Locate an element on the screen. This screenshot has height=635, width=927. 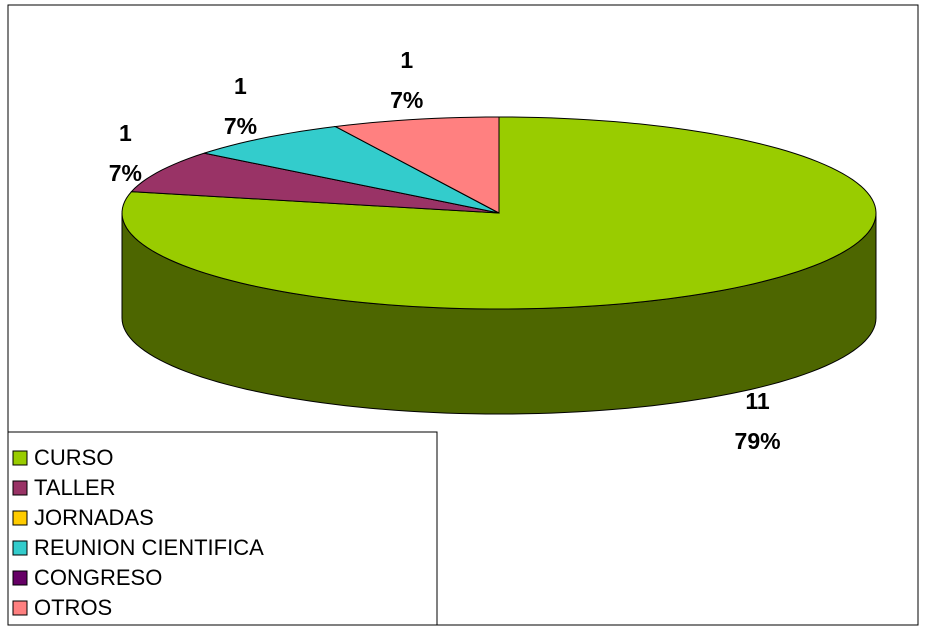
legend-label: CONGRESO is located at coordinates (98, 577).